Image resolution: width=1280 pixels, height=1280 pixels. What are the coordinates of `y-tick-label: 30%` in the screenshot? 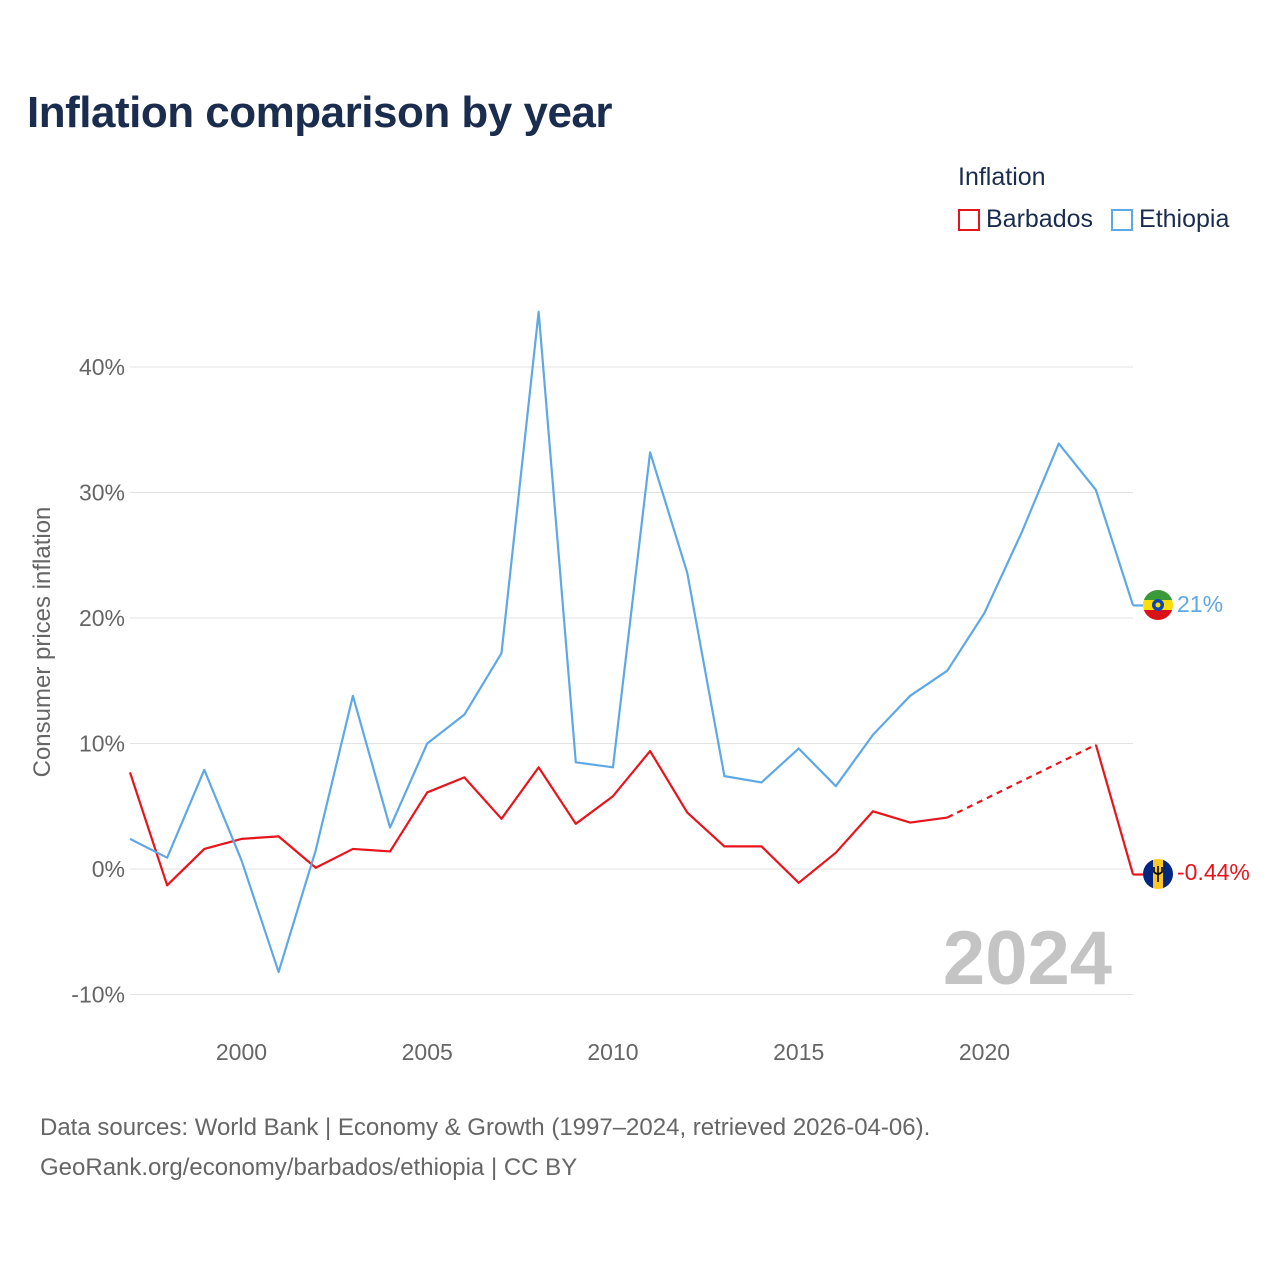 It's located at (102, 493).